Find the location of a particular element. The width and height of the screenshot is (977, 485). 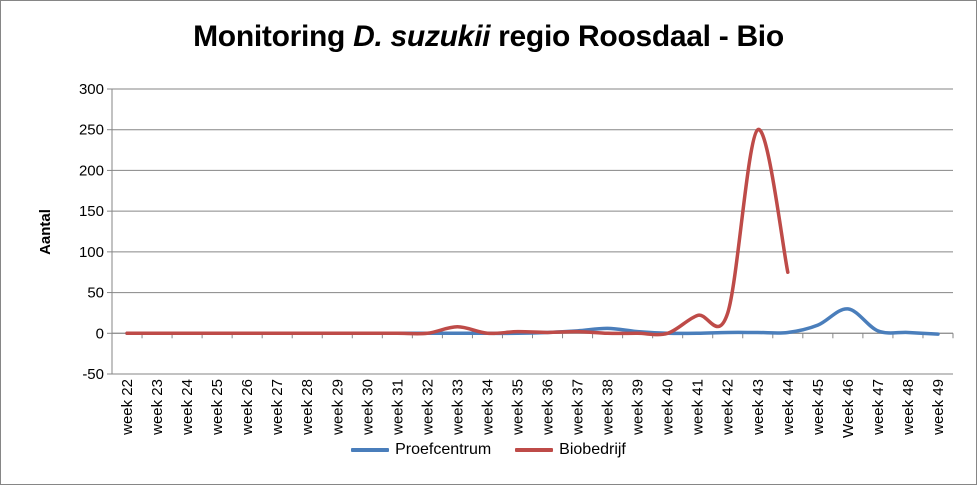

x-tick-label: week 22 is located at coordinates (127, 407).